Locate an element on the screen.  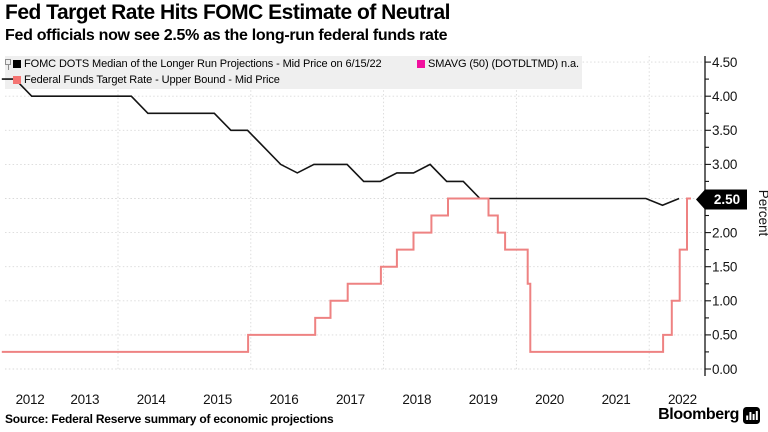
y-tick-label: 0.50 is located at coordinates (724, 335).